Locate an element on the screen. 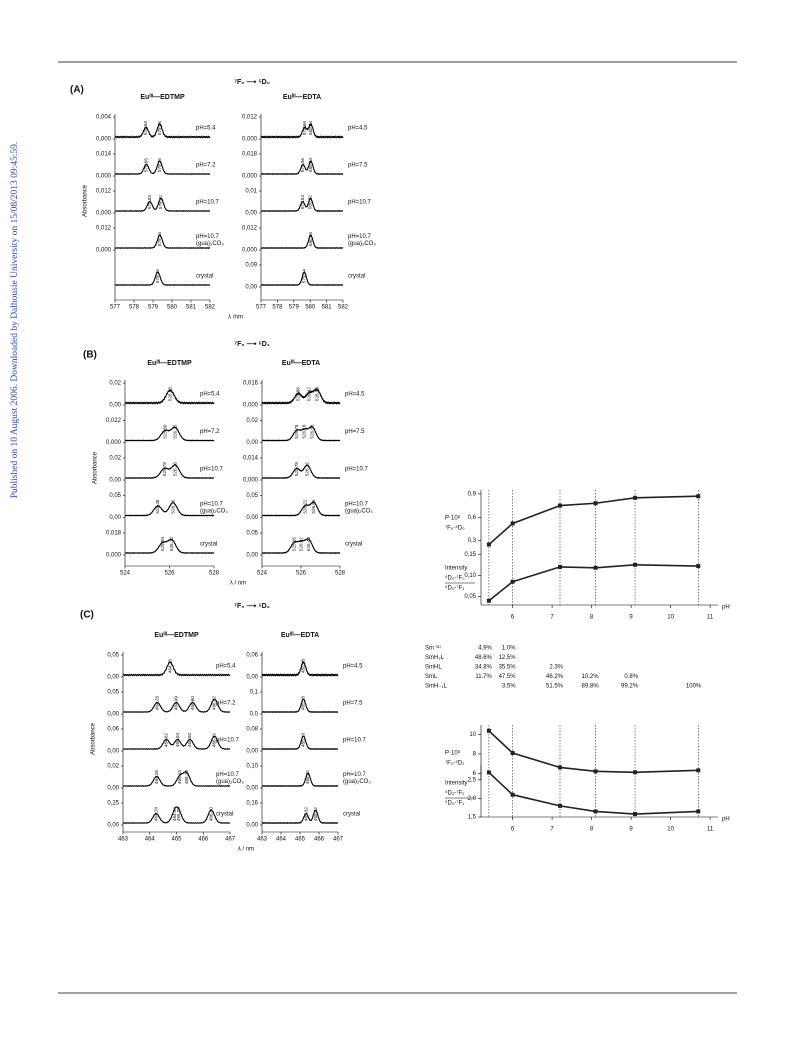 The height and width of the screenshot is (1040, 793). peak-label: 525.80 is located at coordinates (164, 431).